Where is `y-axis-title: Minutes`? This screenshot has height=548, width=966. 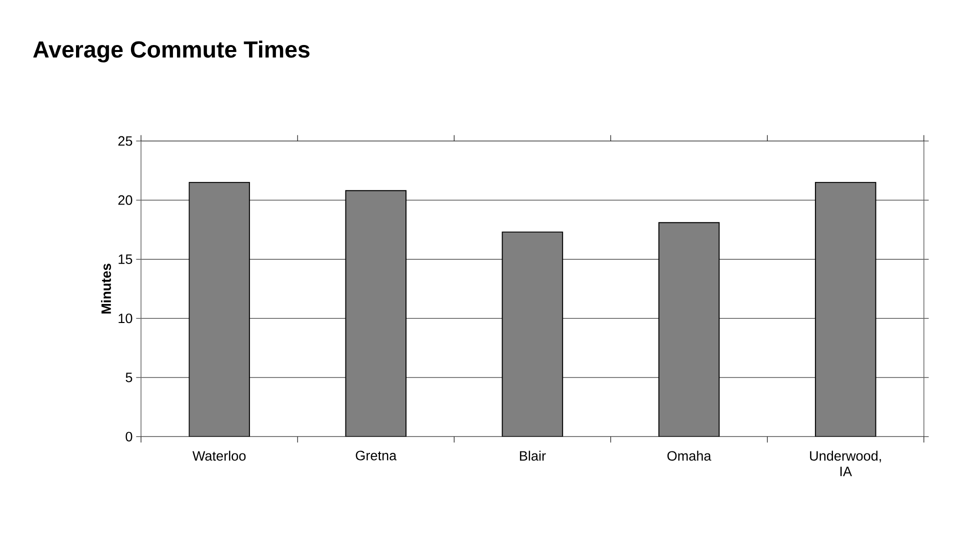
y-axis-title: Minutes is located at coordinates (106, 289).